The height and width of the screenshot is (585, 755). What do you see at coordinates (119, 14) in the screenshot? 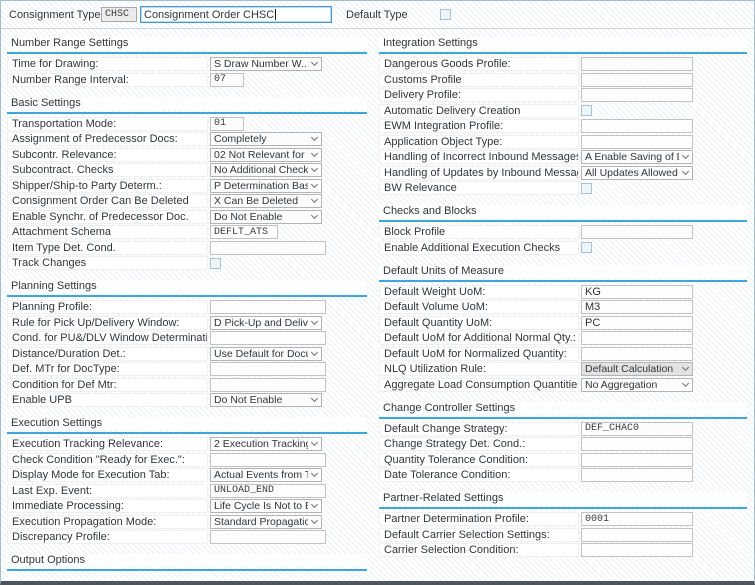
I see `consignment-type-key-field: CHSC` at bounding box center [119, 14].